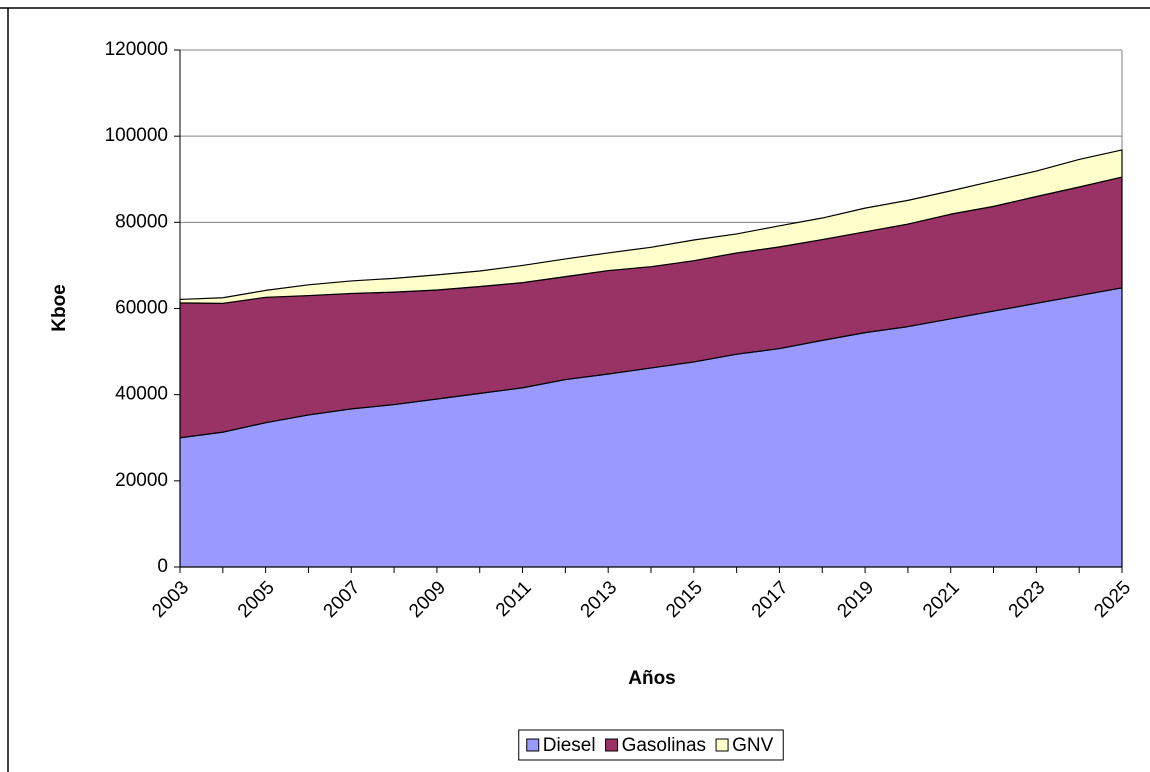 This screenshot has width=1150, height=772. What do you see at coordinates (514, 599) in the screenshot?
I see `x-tick-label: 2011` at bounding box center [514, 599].